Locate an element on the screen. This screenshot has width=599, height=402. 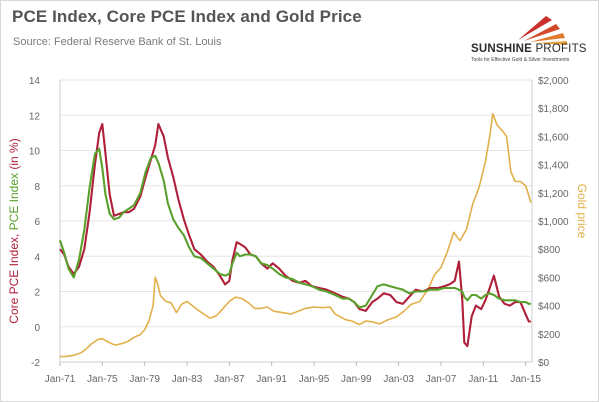
right-tick-label: $400 is located at coordinates (549, 307).